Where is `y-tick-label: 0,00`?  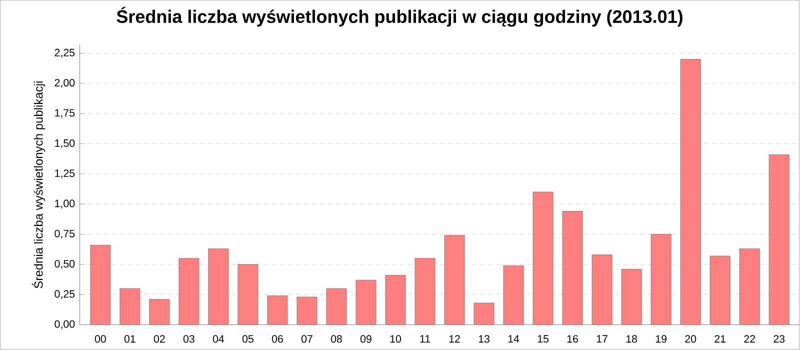
y-tick-label: 0,00 is located at coordinates (64, 325).